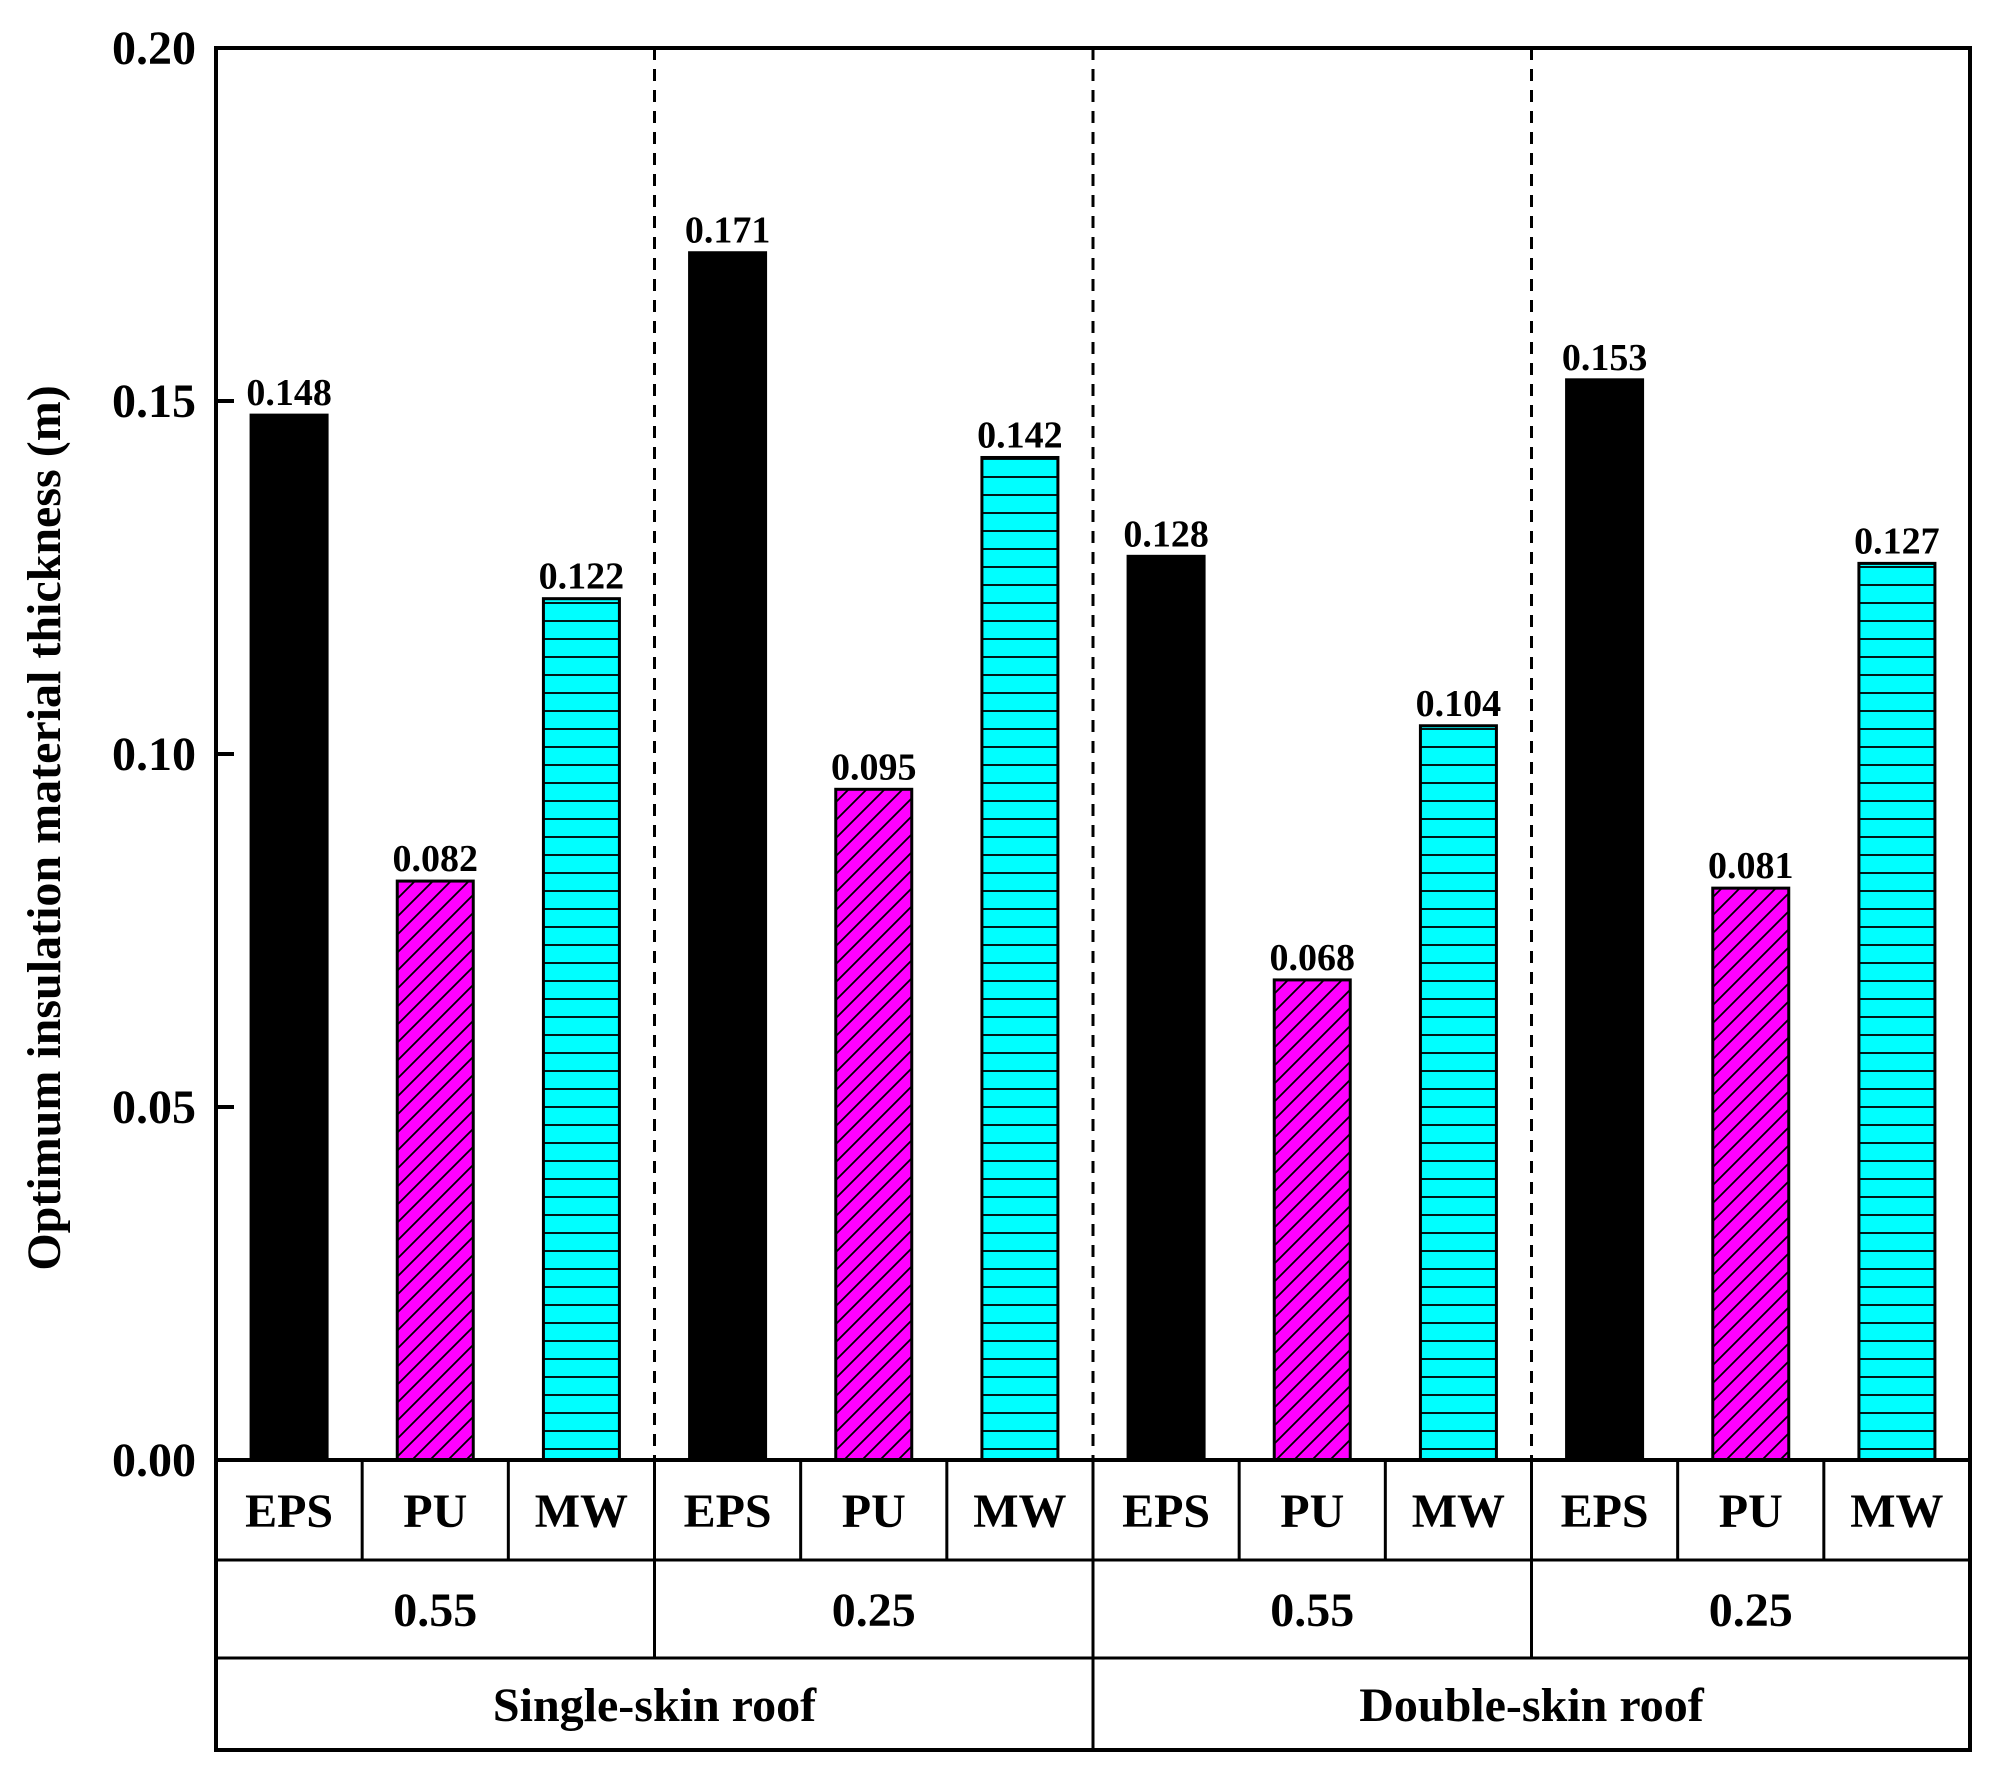  I want to click on y-tick-label: 0.20, so click(154, 48).